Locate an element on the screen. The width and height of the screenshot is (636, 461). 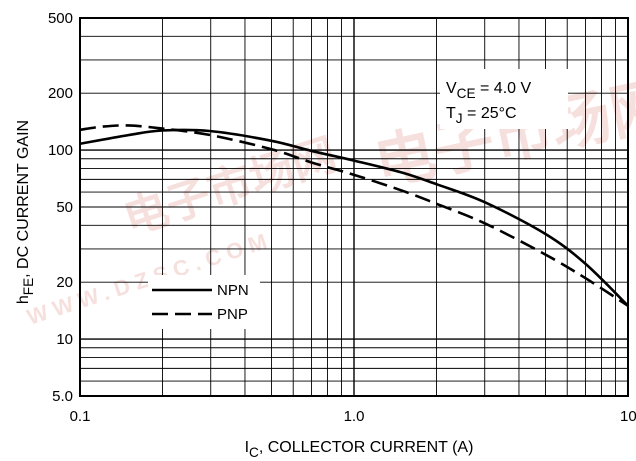
x-axis-label: IC, COLLECTOR CURRENT (A) is located at coordinates (359, 449).